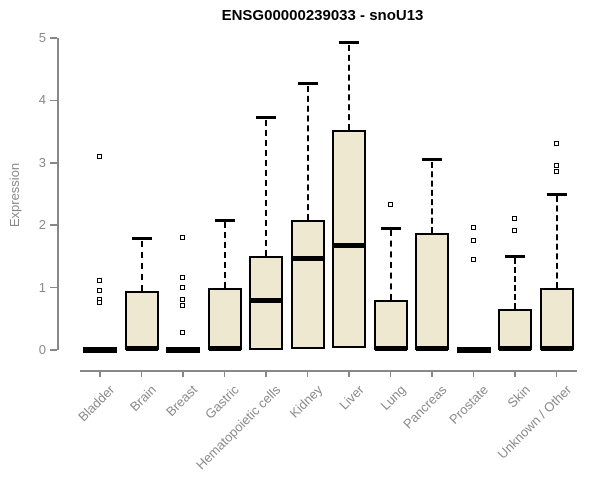 This screenshot has width=600, height=500. I want to click on x-tick-label: Kidney, so click(306, 401).